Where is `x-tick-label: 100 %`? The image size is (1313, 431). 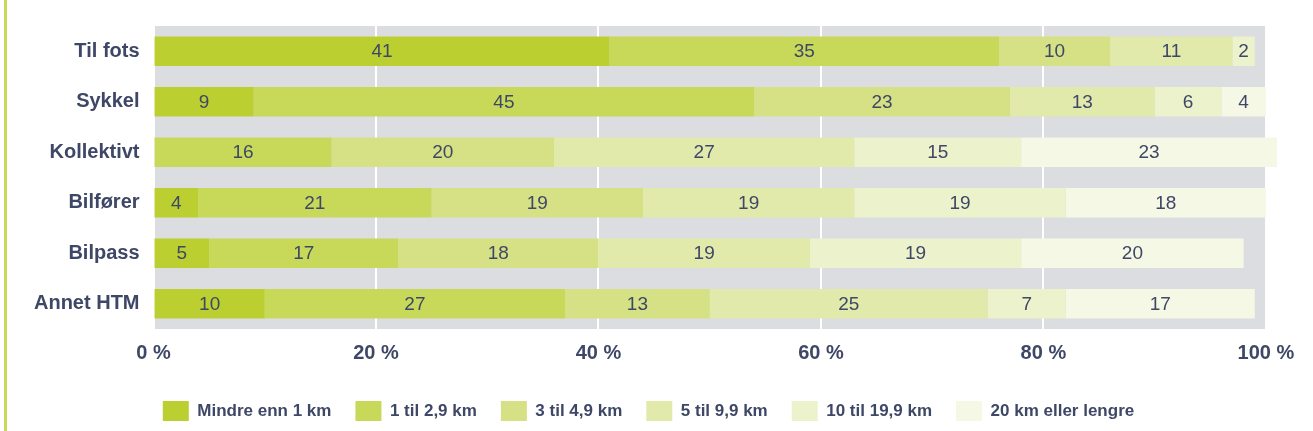
x-tick-label: 100 % is located at coordinates (1266, 351).